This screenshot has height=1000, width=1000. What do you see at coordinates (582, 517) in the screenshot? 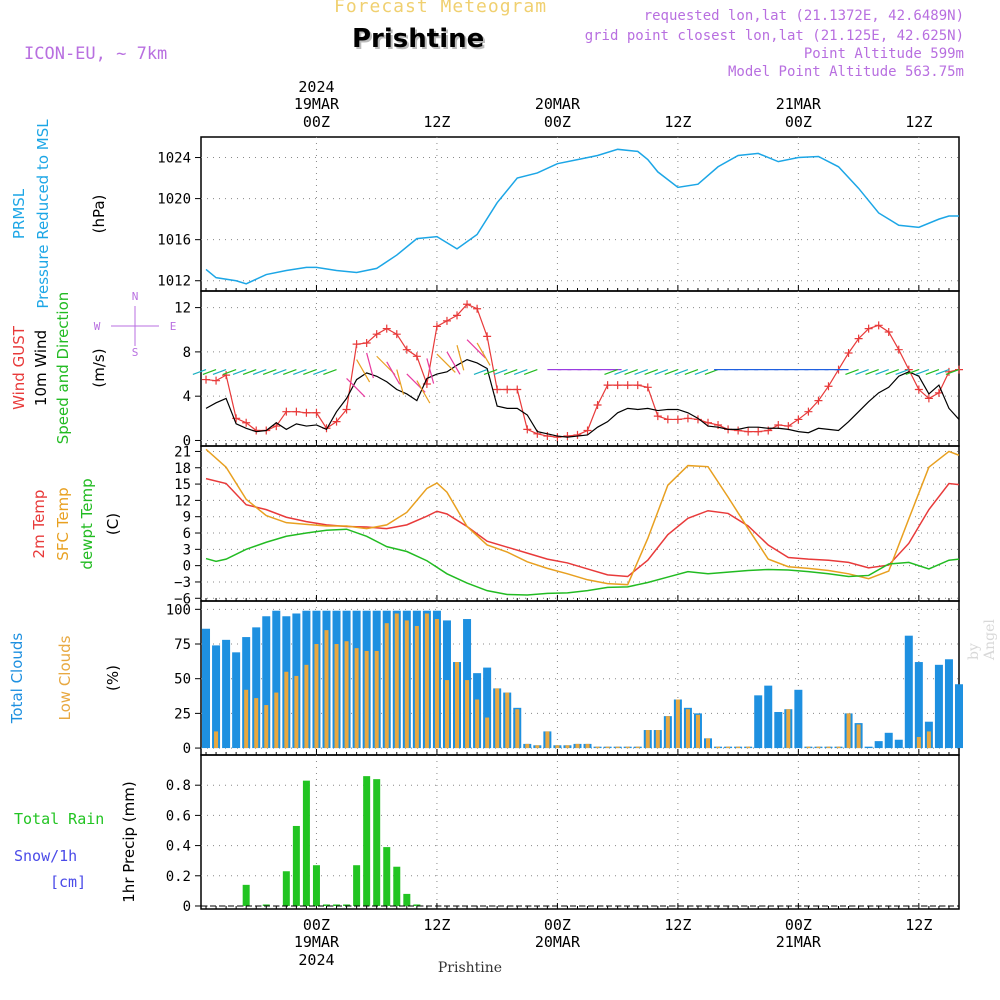
I see `sfc-temp-line` at bounding box center [582, 517].